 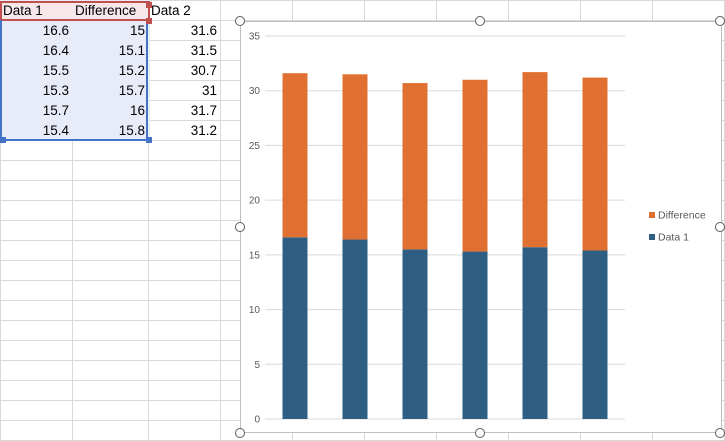 I want to click on cell: 15.2, so click(x=131, y=70).